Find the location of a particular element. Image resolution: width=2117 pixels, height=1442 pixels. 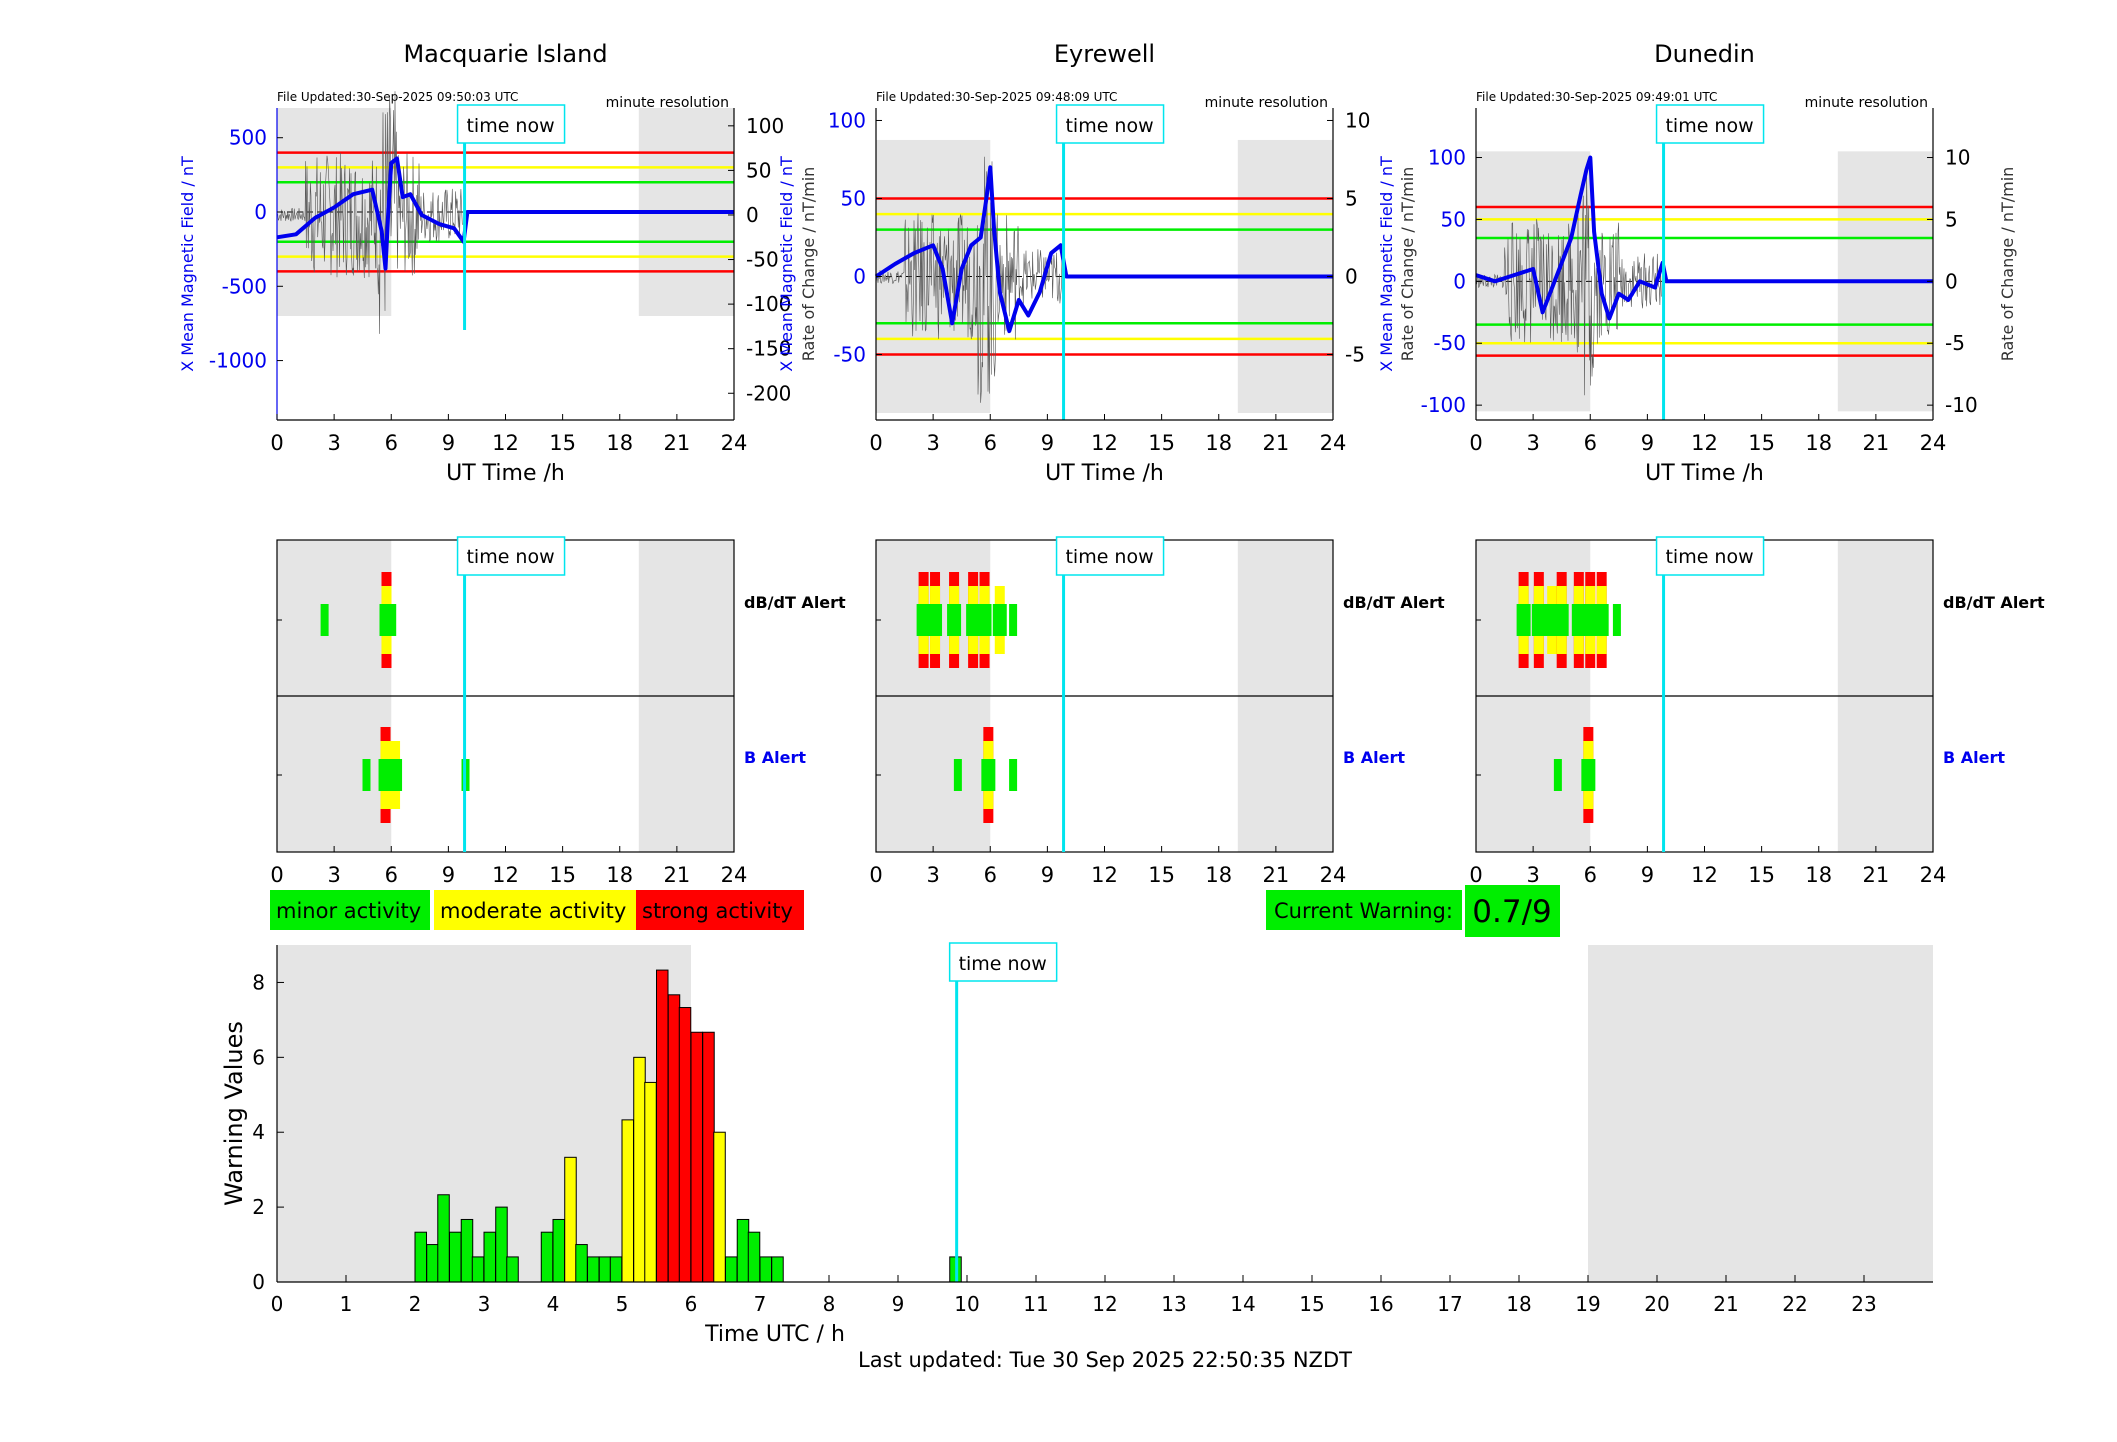

y-tick-label-right: 50 is located at coordinates (758, 170).